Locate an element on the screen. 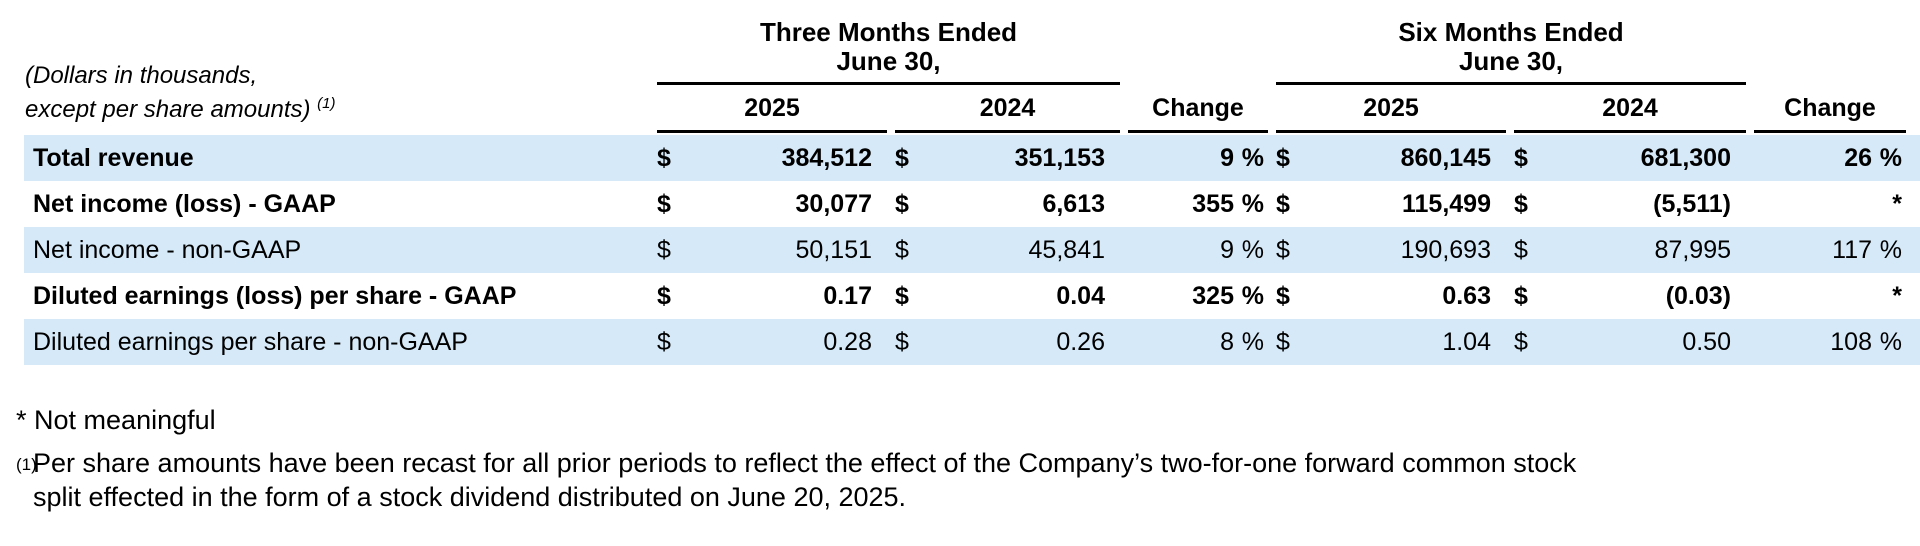 Image resolution: width=1920 pixels, height=546 pixels. footnote-star-marker: * is located at coordinates (21, 420).